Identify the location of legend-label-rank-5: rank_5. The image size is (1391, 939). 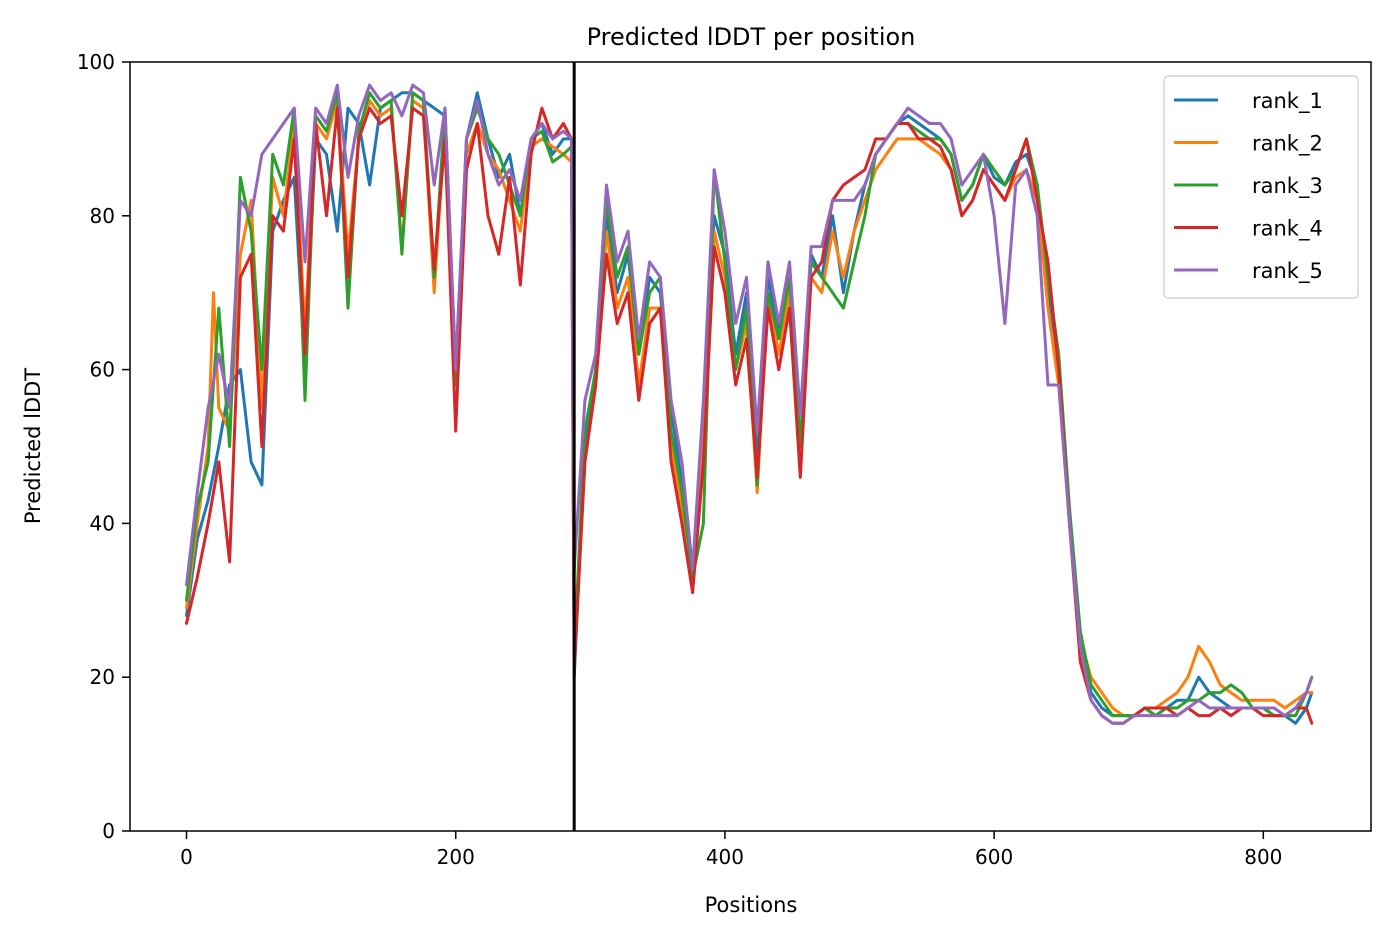
(1287, 271).